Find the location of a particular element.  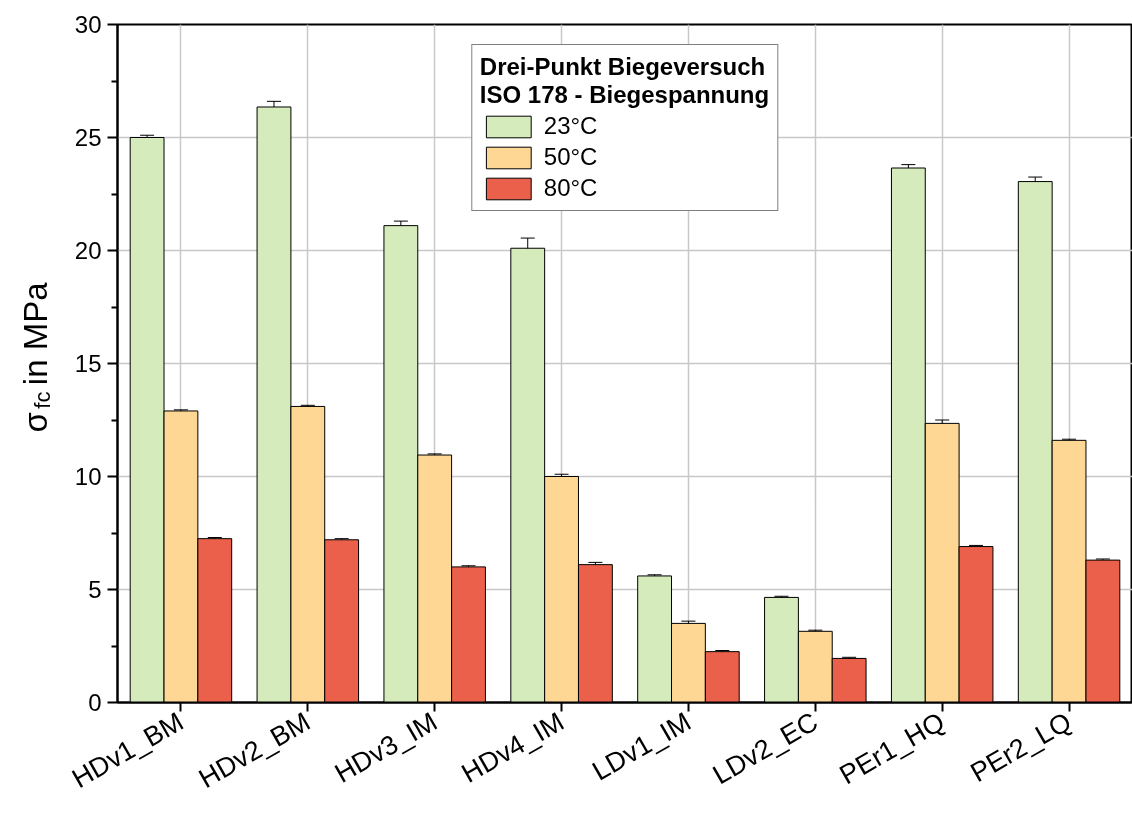

y-tick-label: 30 is located at coordinates (88, 24).